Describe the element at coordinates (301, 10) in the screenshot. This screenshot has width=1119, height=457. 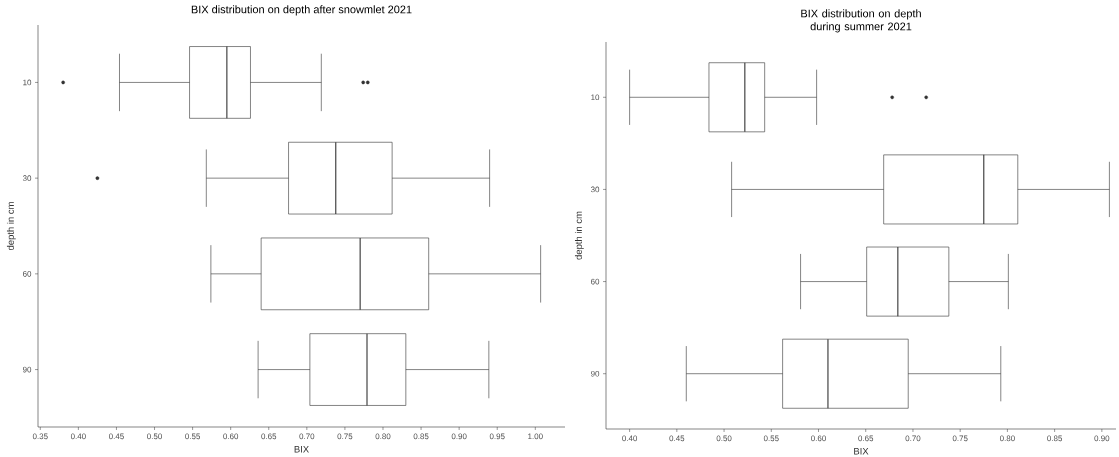
I see `chart-title: BIX distribution on depth after snowmlet 2021` at that location.